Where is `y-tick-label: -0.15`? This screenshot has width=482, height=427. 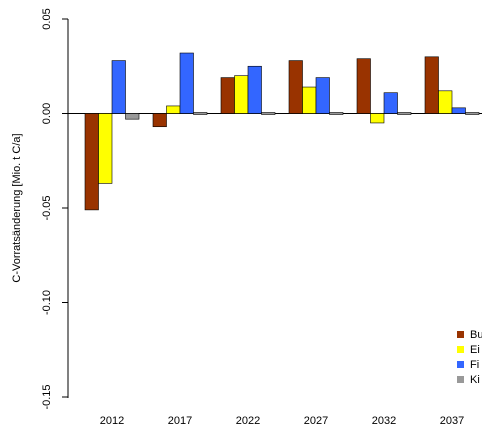 y-tick-label: -0.15 is located at coordinates (47, 396).